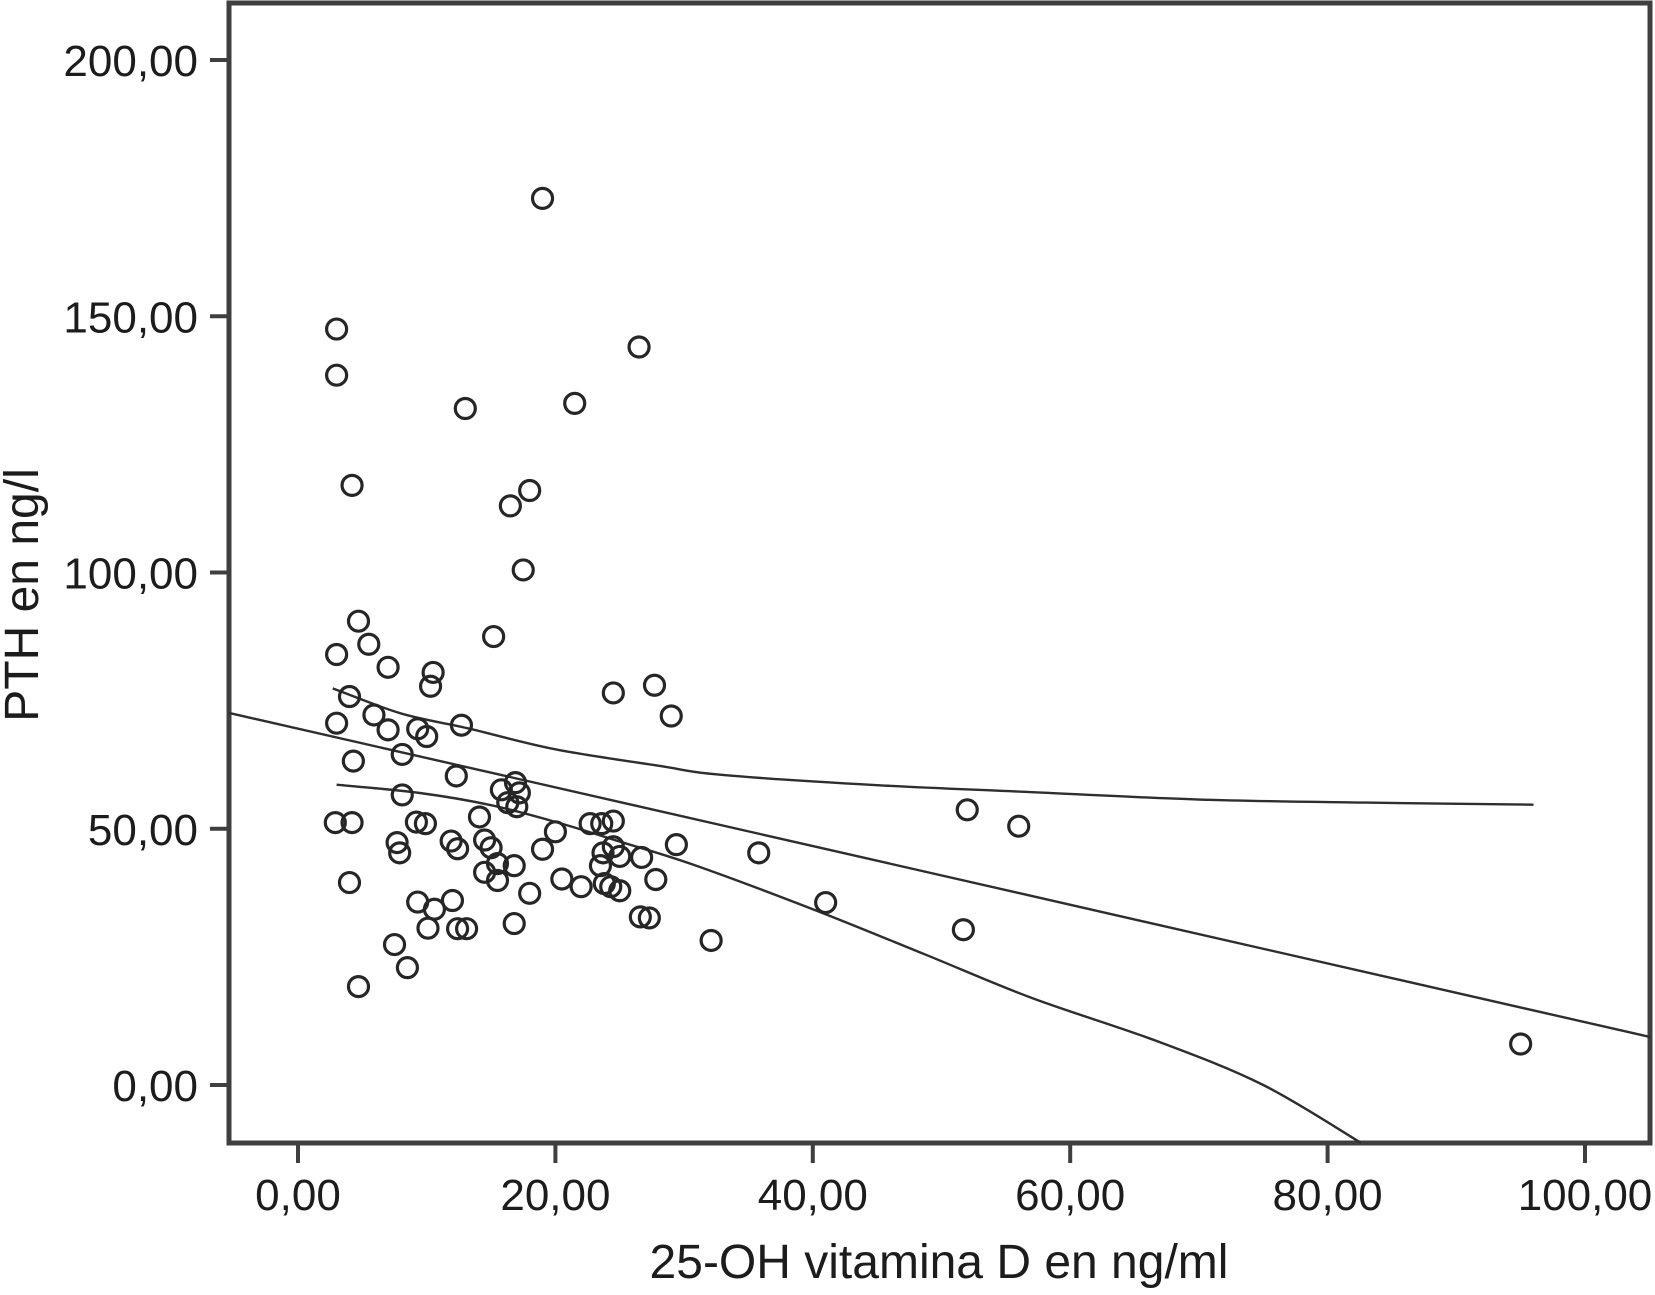 The image size is (1655, 1295). I want to click on y-tick-label: 150,00, so click(130, 317).